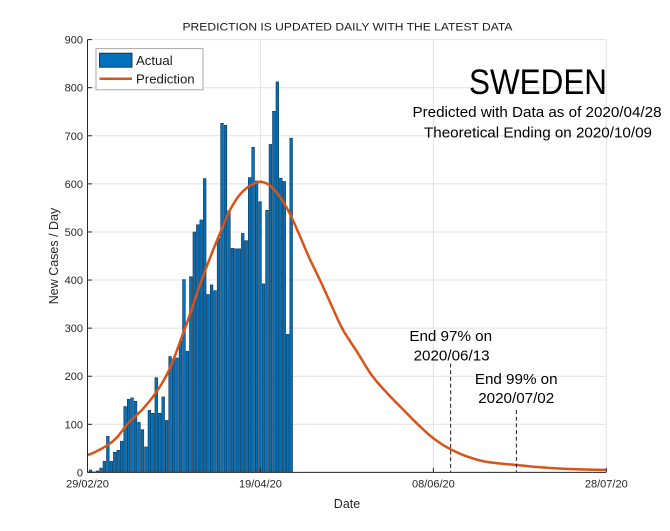  I want to click on svg-text: 300, so click(74, 329).